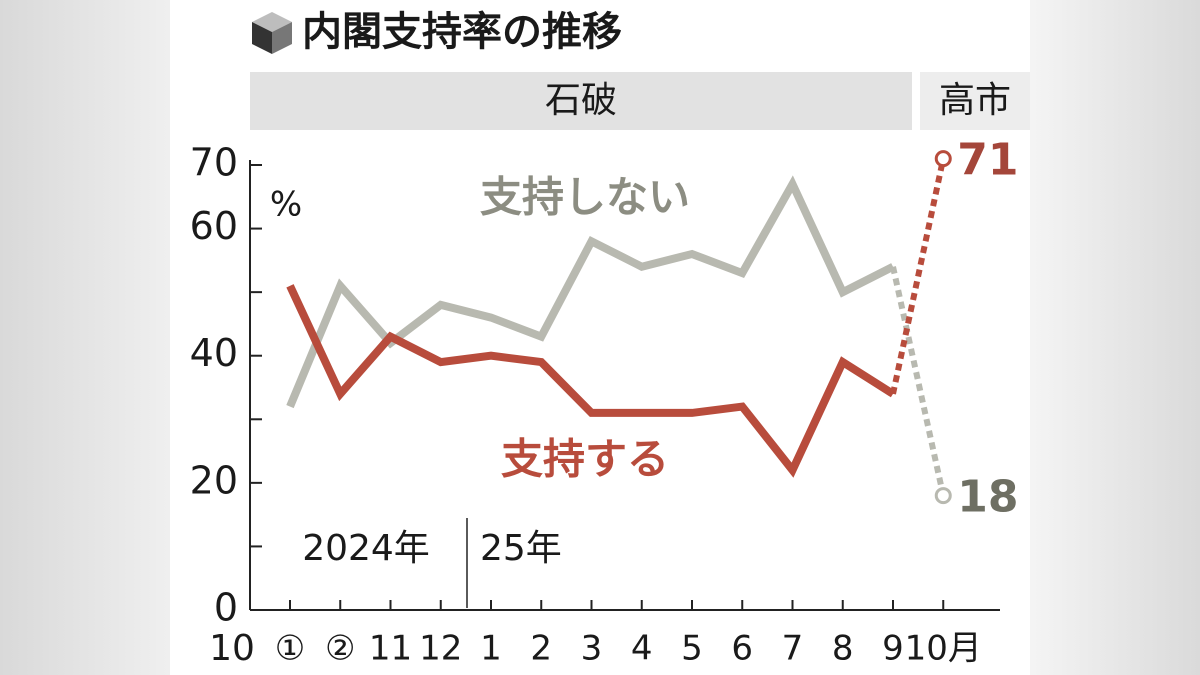 This screenshot has height=675, width=1200. I want to click on x-tick-label: 1, so click(491, 649).